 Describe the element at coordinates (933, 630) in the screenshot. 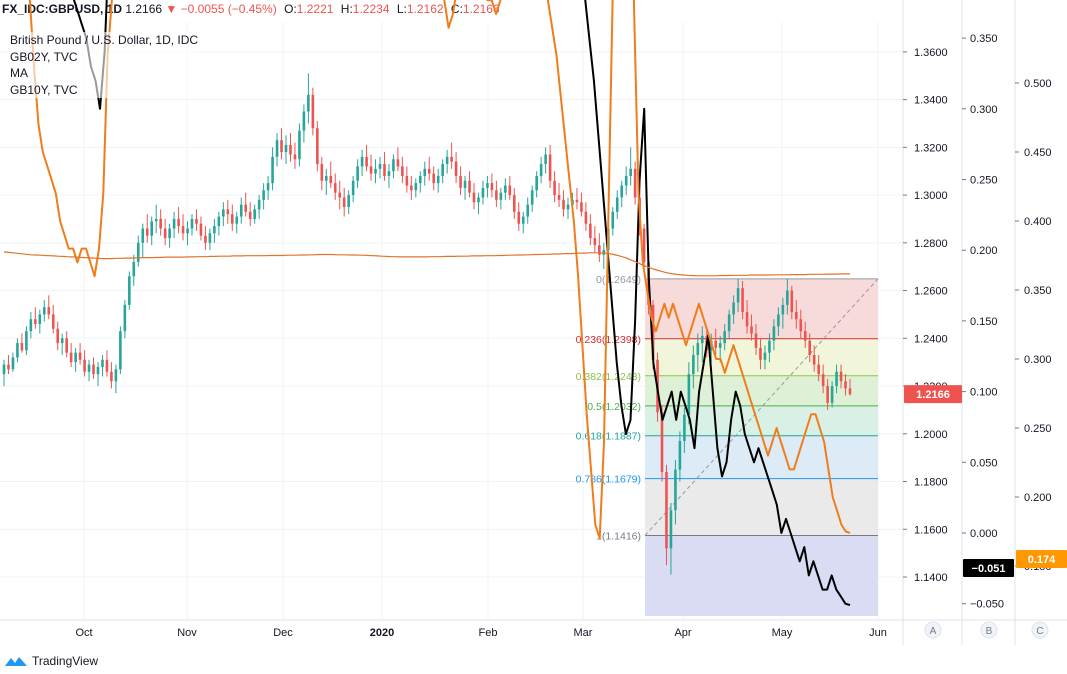

I see `scale-button-A` at that location.